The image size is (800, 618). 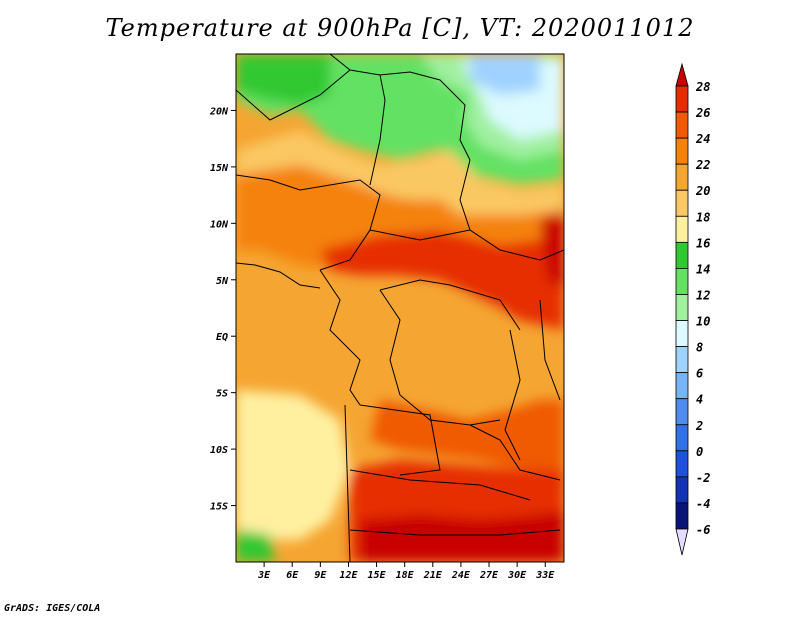 What do you see at coordinates (702, 87) in the screenshot?
I see `colorbar-label: 28` at bounding box center [702, 87].